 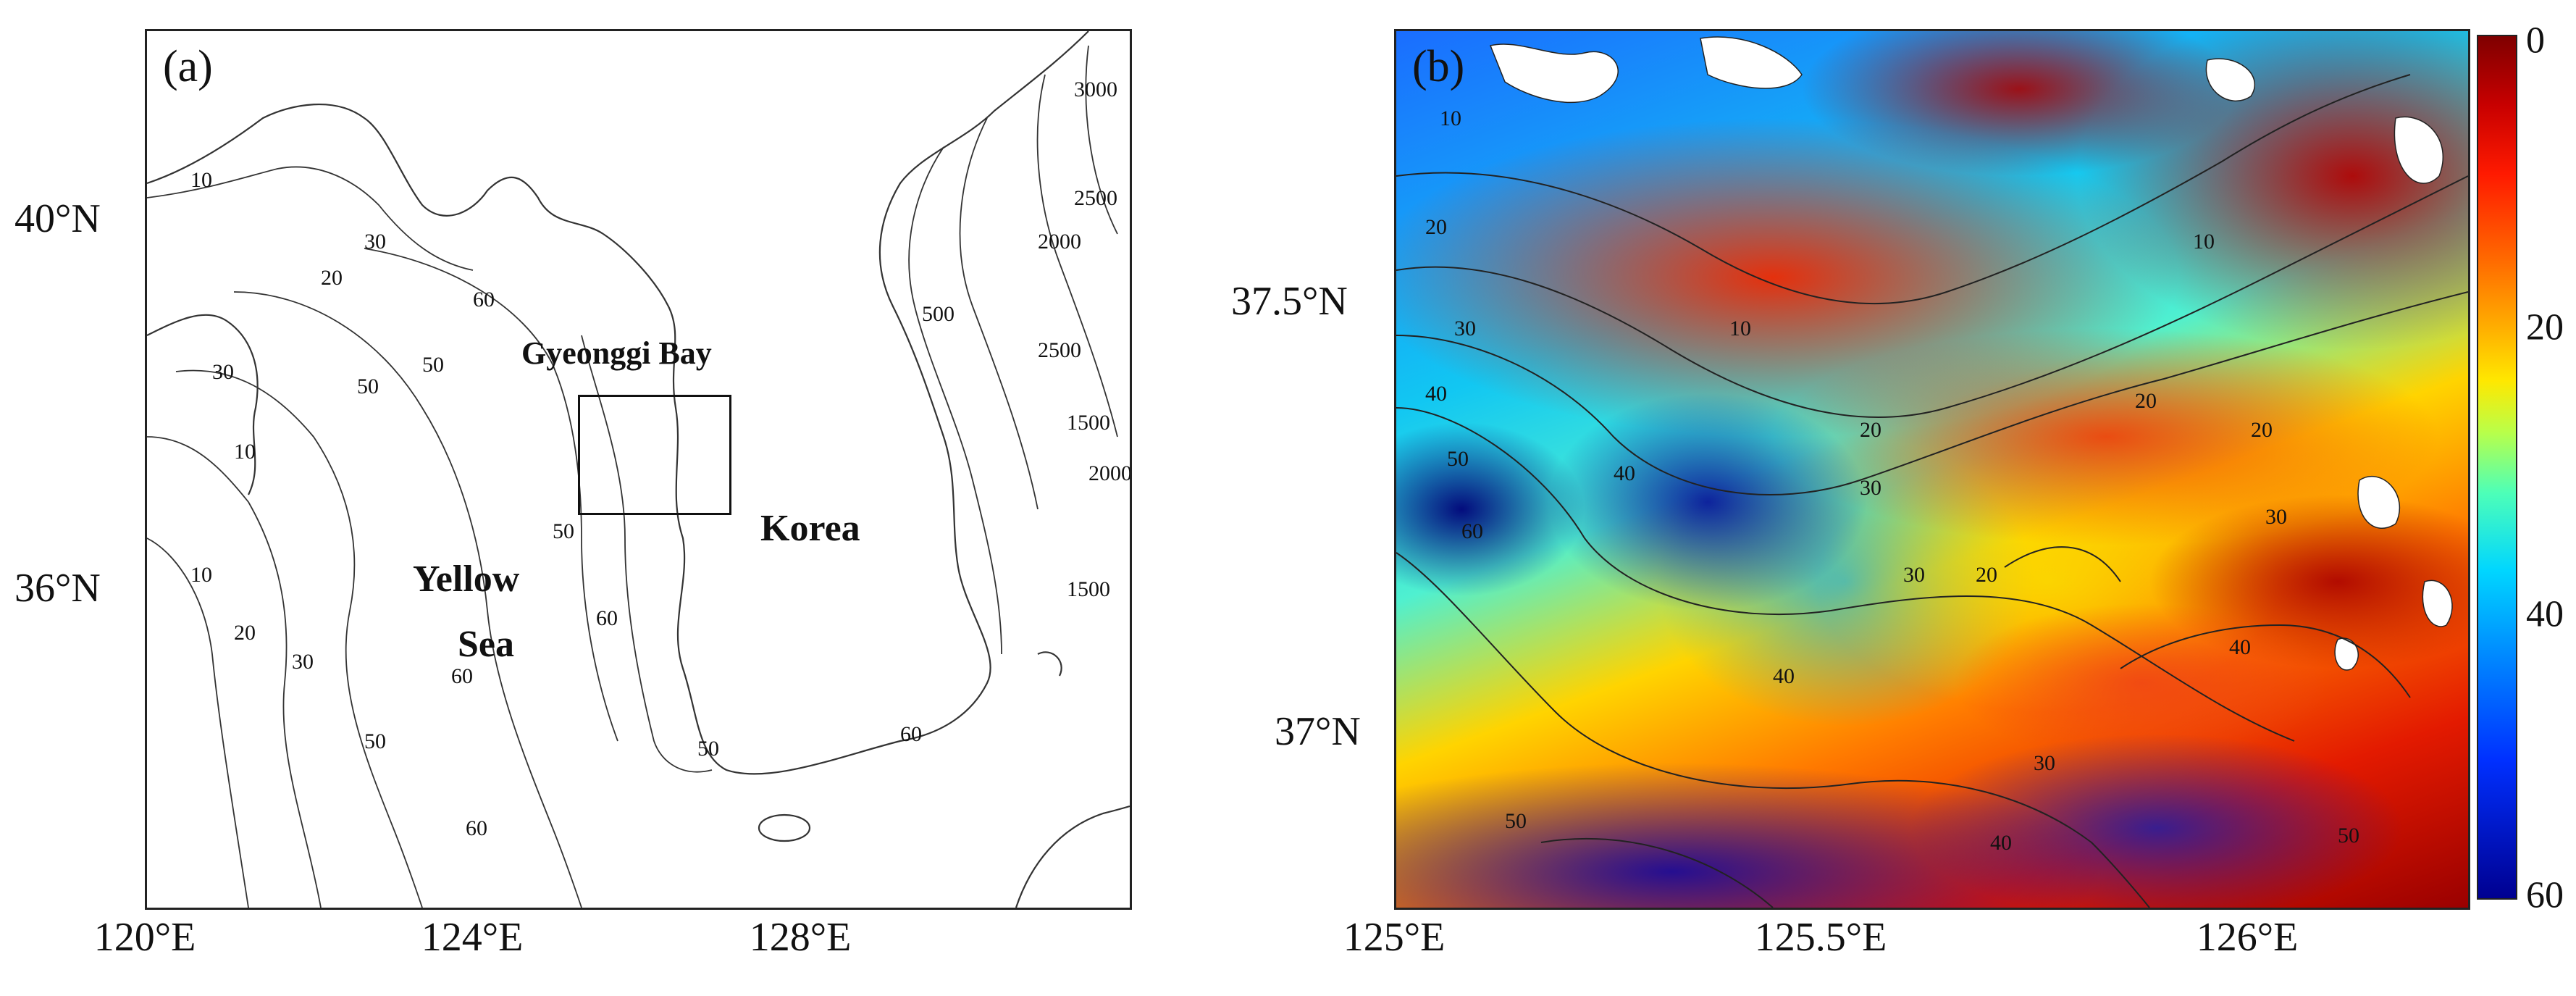 I want to click on label-sea: Sea, so click(x=486, y=644).